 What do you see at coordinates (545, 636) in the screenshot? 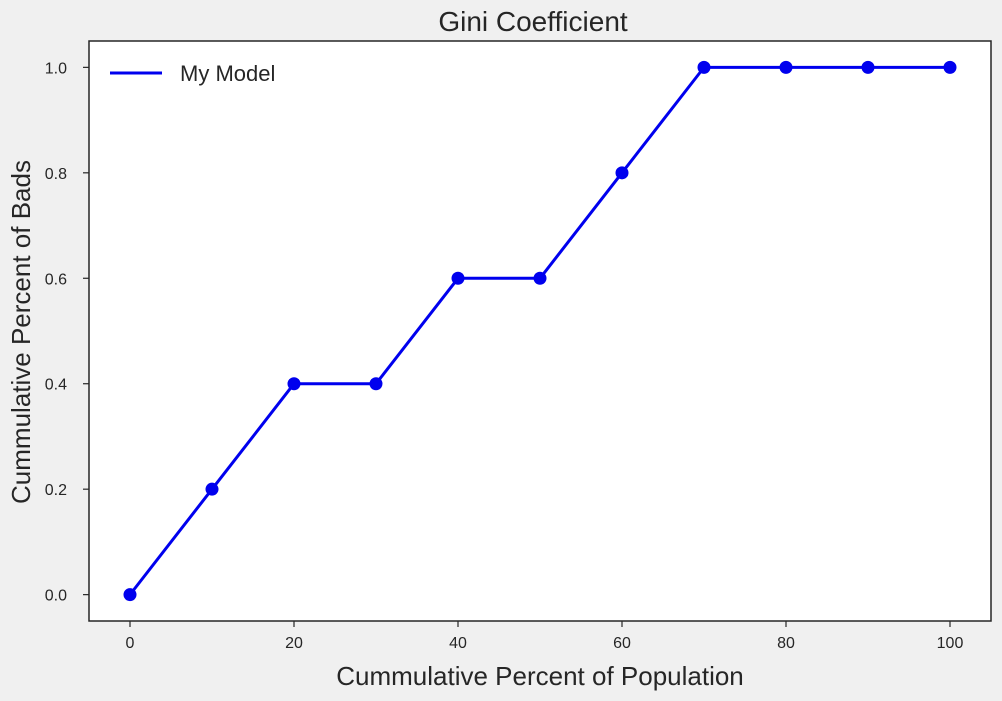
I see `x-axis-ticks: 0 20 40 60 80 100` at bounding box center [545, 636].